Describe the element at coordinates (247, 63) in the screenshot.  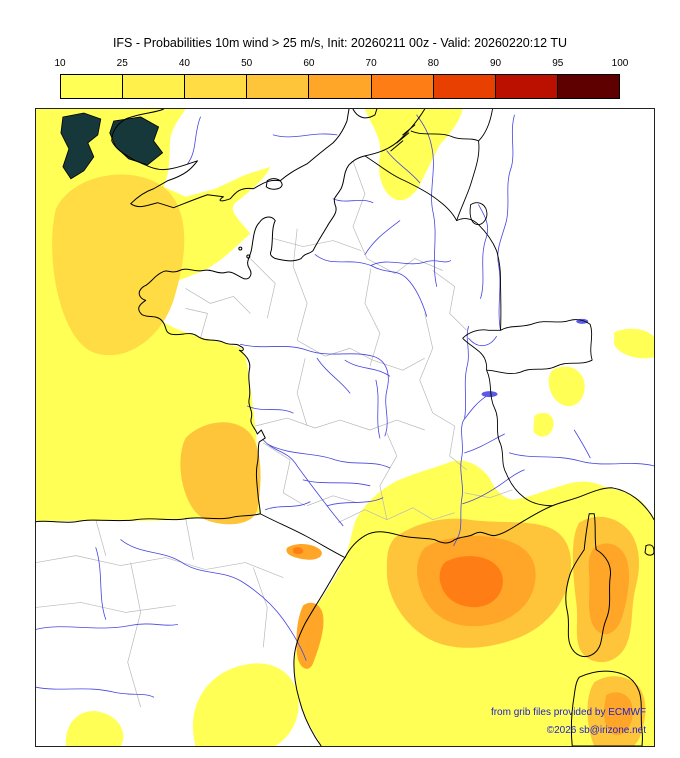
I see `colorbar-tick-label: 50` at that location.